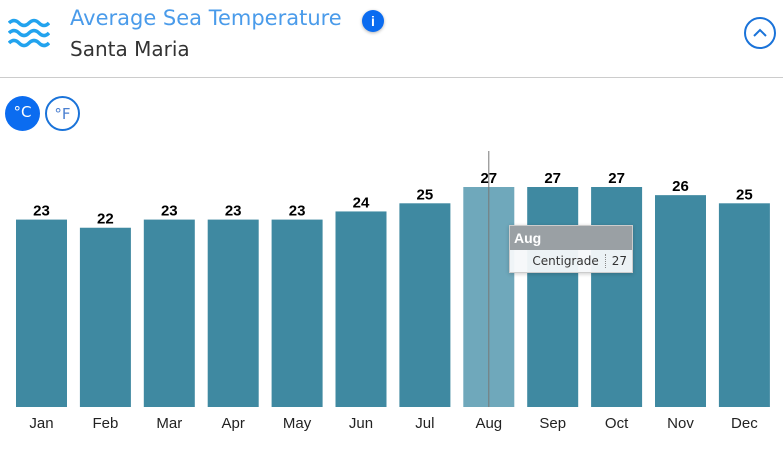 The width and height of the screenshot is (783, 450). I want to click on tooltip-series: Centigrade, so click(569, 261).